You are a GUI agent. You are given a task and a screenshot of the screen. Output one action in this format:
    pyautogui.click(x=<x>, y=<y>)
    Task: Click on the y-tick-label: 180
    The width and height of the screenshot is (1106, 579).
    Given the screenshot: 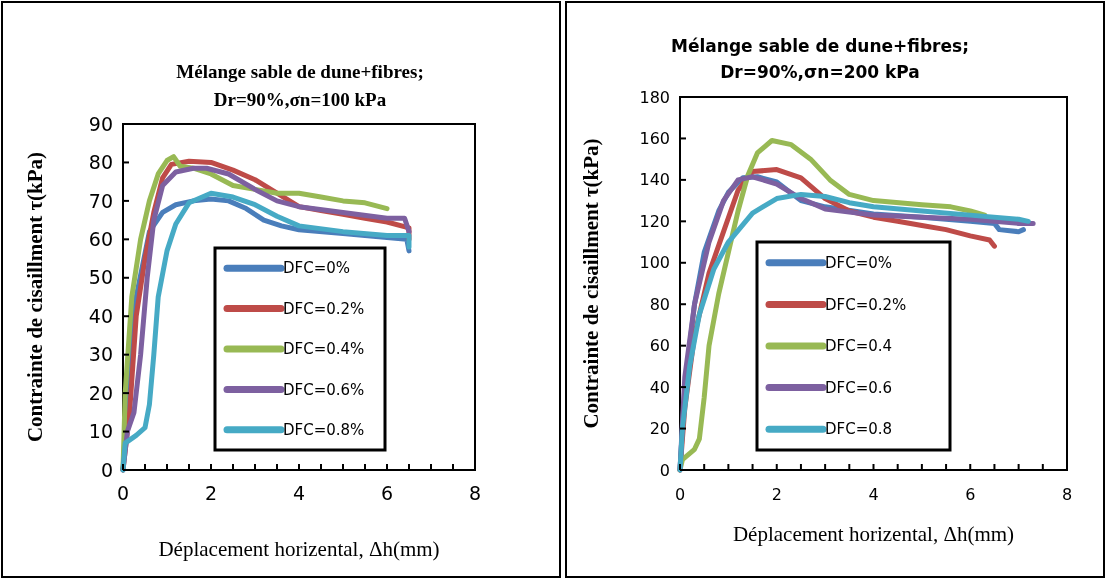 What is the action you would take?
    pyautogui.click(x=654, y=97)
    